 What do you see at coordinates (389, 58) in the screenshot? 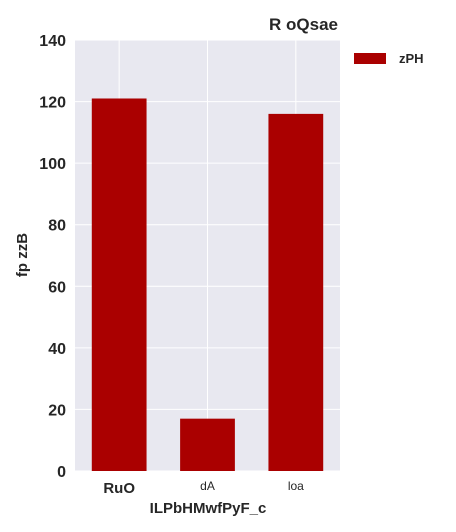
I see `legend: zPH` at bounding box center [389, 58].